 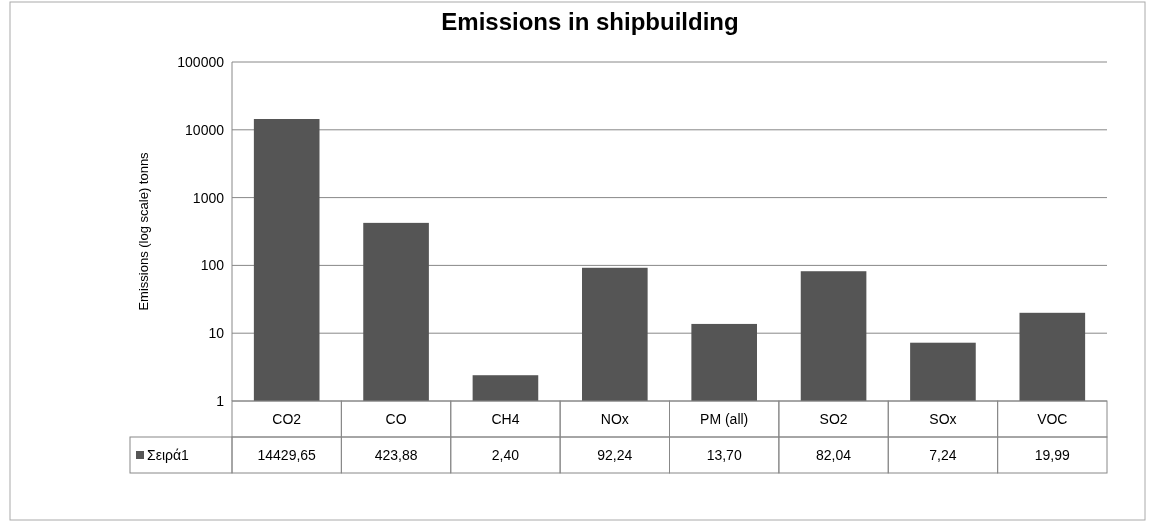 What do you see at coordinates (505, 418) in the screenshot?
I see `x-tick-label: CH4` at bounding box center [505, 418].